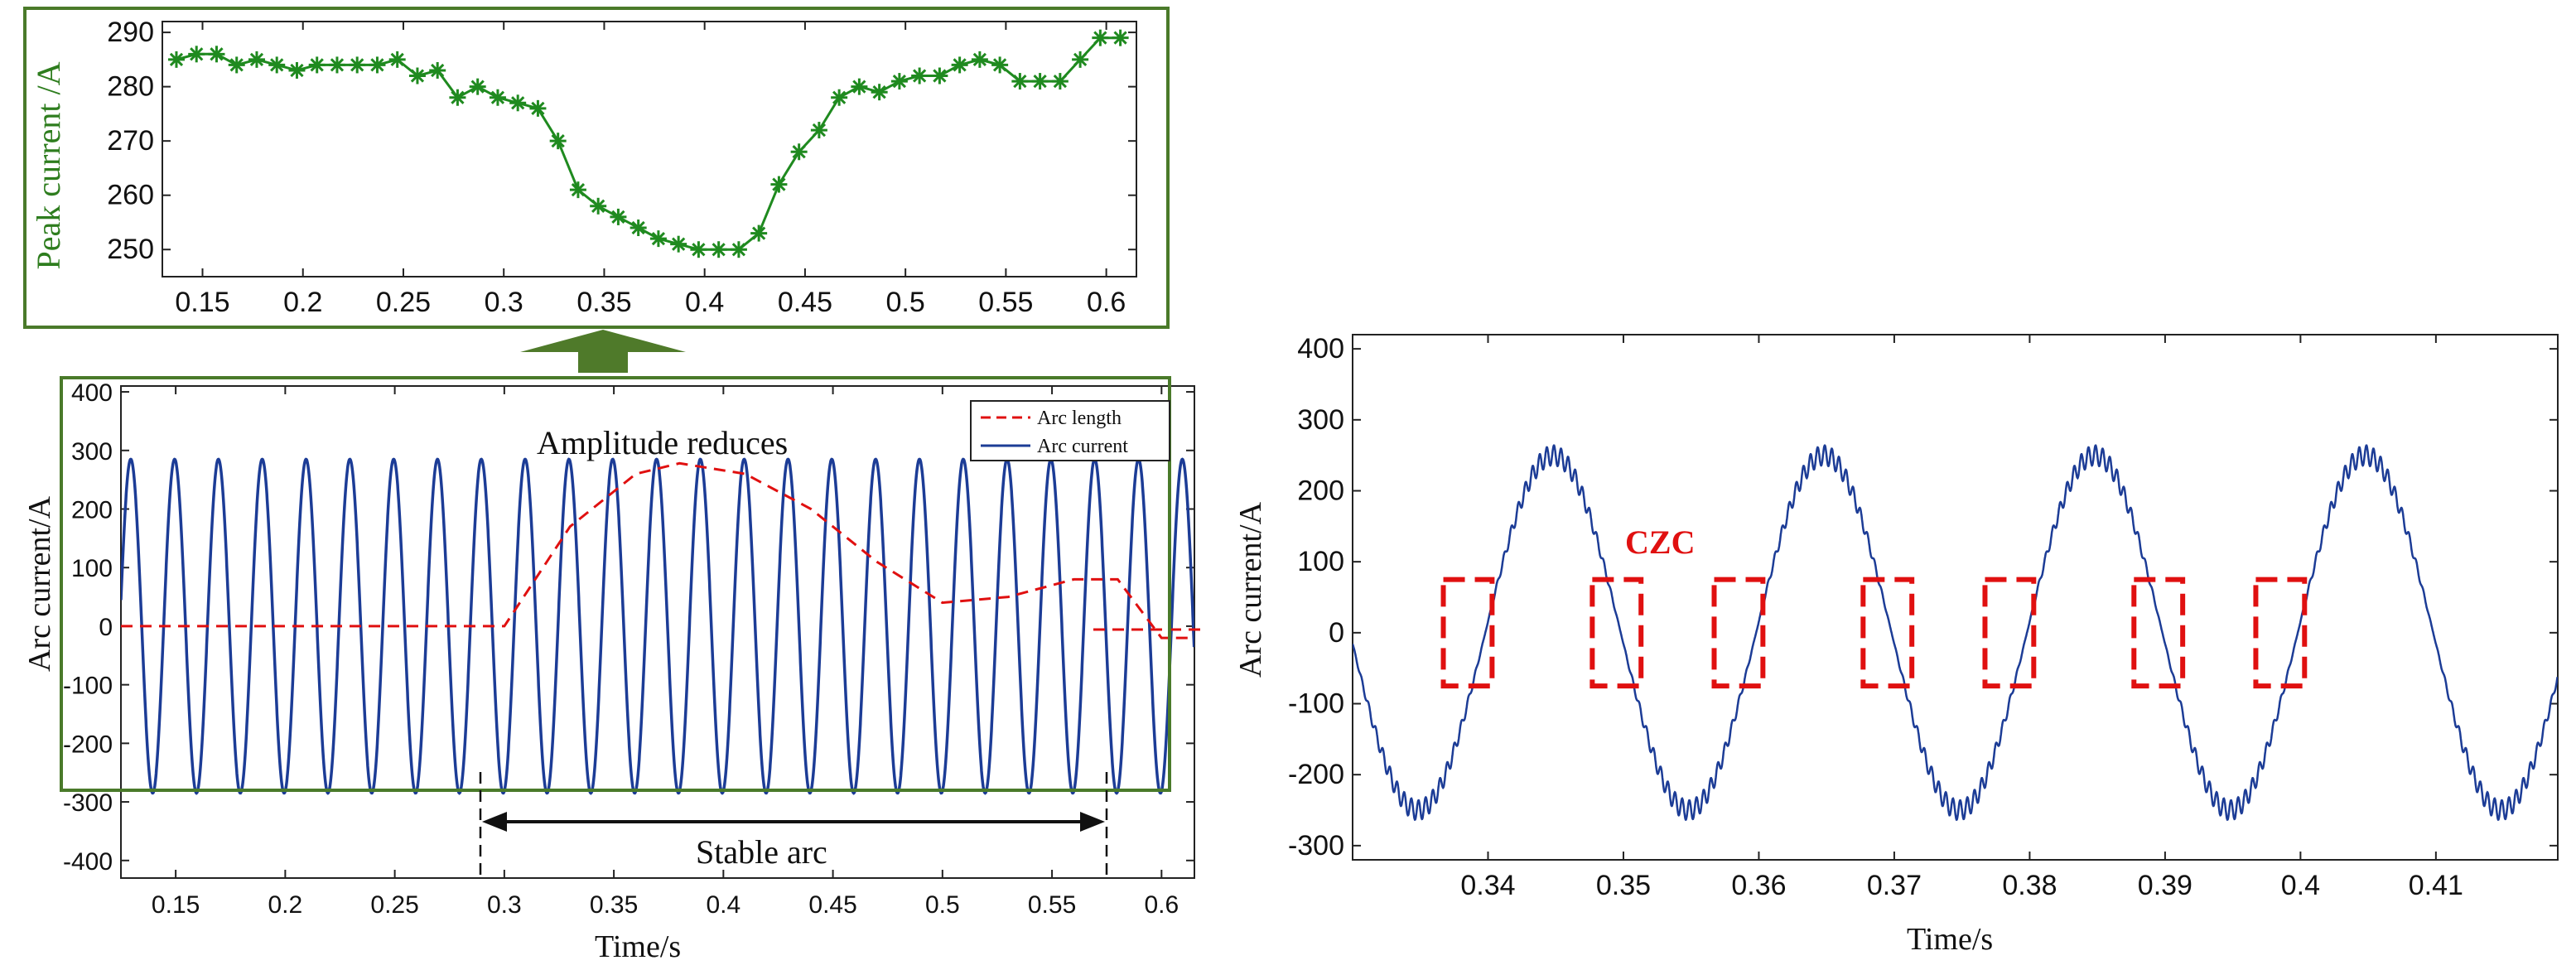 The height and width of the screenshot is (970, 2576). I want to click on peak-series, so click(648, 143).